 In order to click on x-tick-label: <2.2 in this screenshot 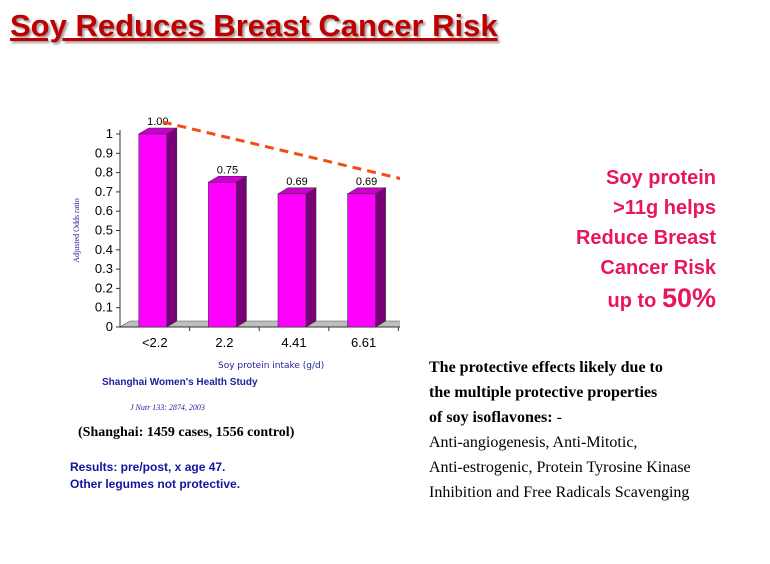, I will do `click(155, 342)`.